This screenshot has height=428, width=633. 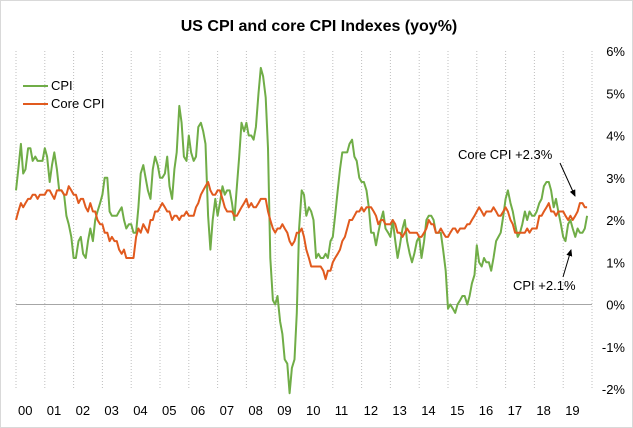 I want to click on x-tick-label: 07, so click(x=227, y=410).